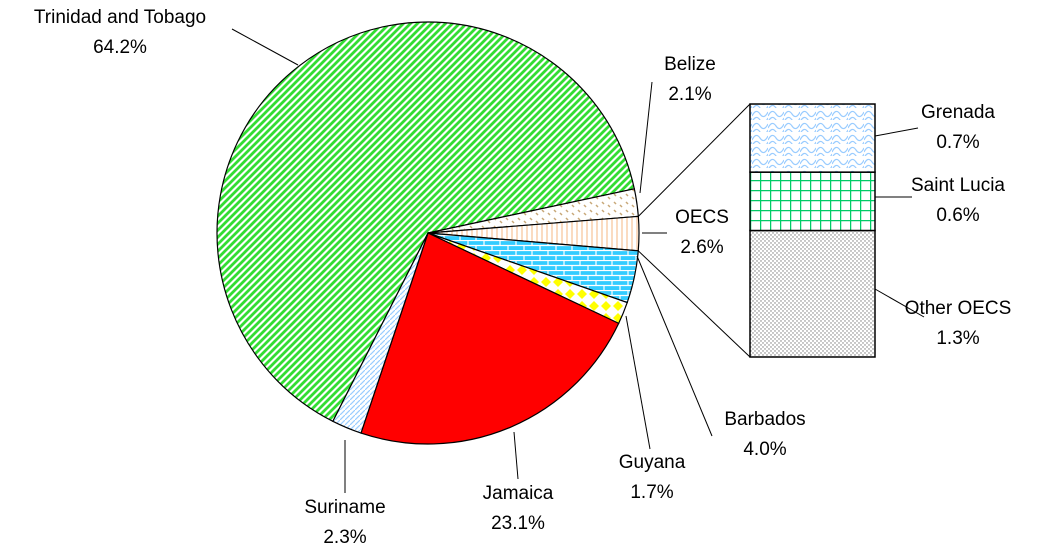 This screenshot has width=1057, height=551. I want to click on bar-value-label: 0.7%, so click(957, 142).